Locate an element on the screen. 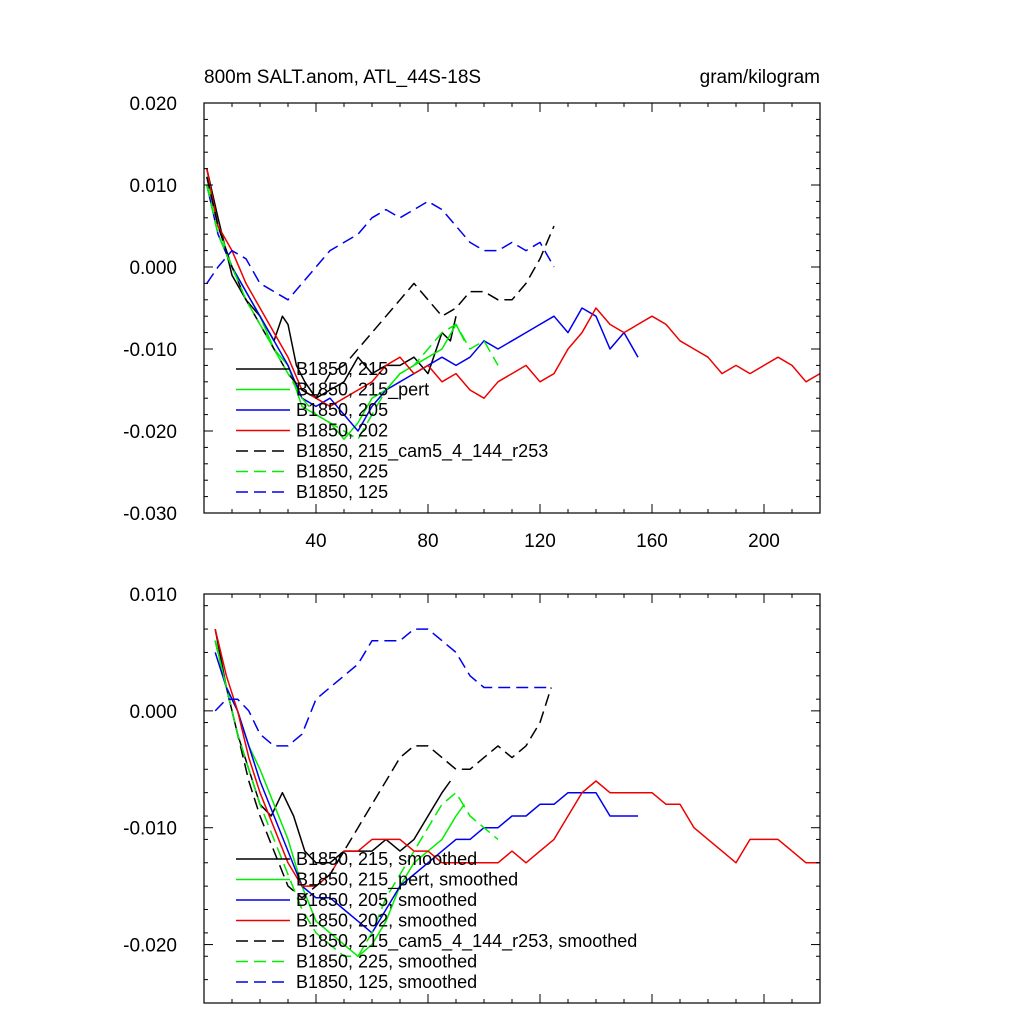 The image size is (1024, 1024). x-tick-label-0-0: 40 is located at coordinates (315, 541).